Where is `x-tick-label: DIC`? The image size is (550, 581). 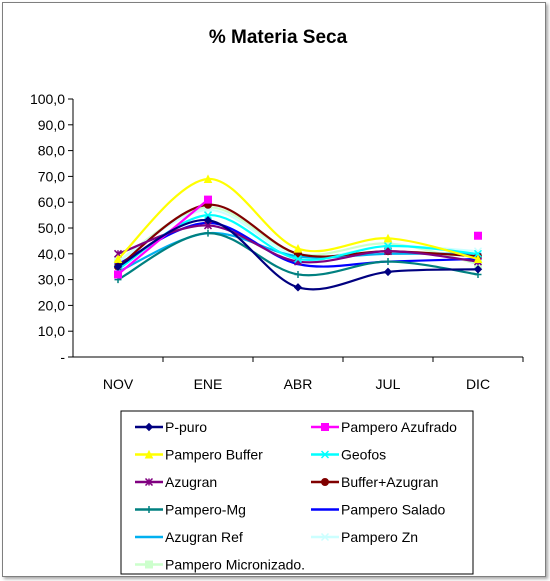
x-tick-label: DIC is located at coordinates (478, 384).